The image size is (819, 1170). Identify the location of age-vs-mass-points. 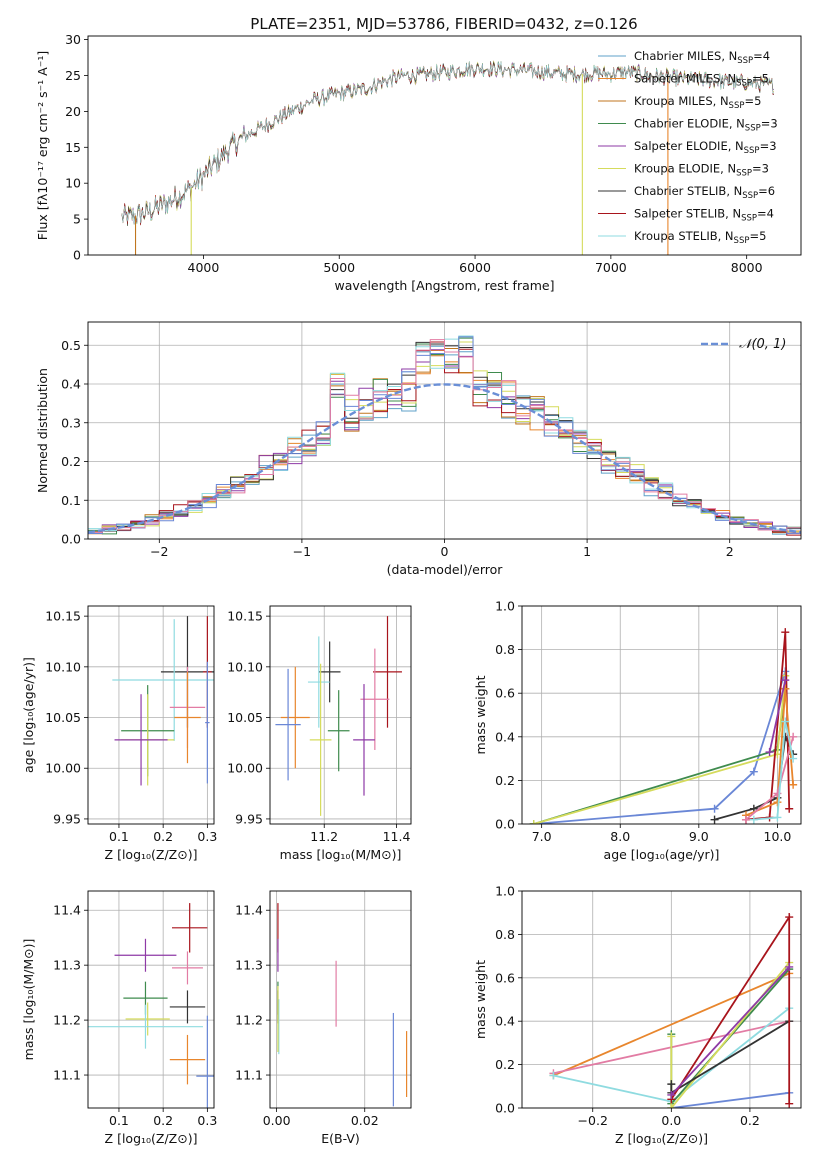
(338, 716).